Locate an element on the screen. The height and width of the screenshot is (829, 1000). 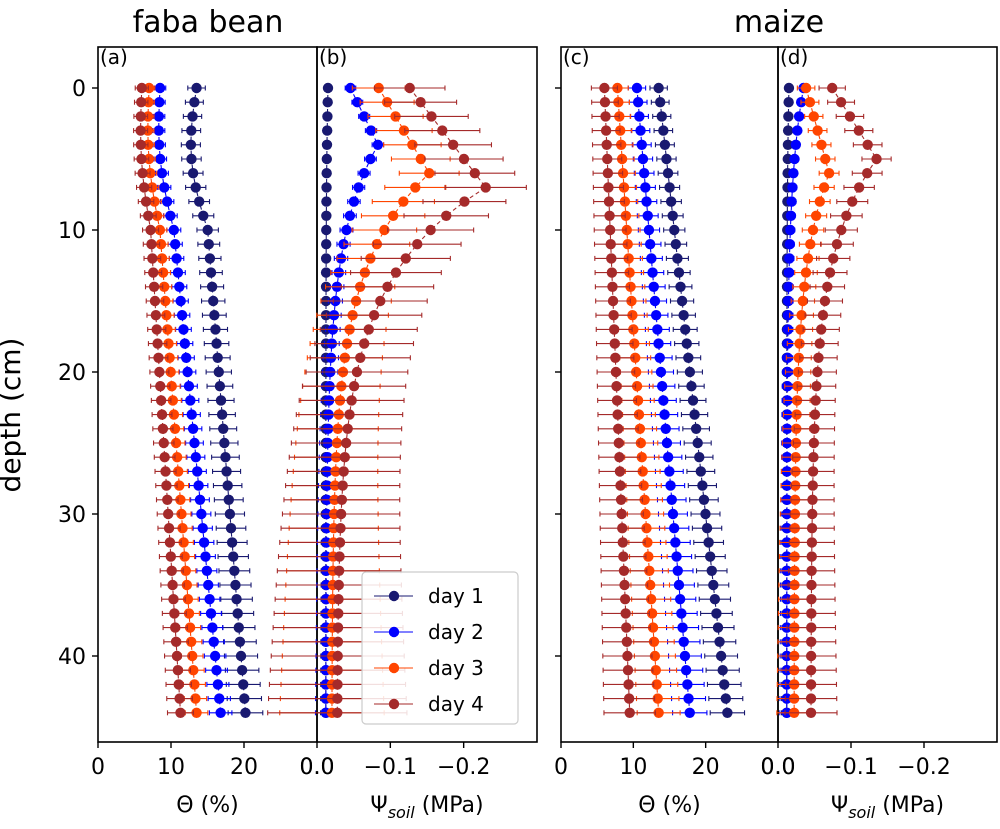
panel-label: (c) is located at coordinates (576, 57).